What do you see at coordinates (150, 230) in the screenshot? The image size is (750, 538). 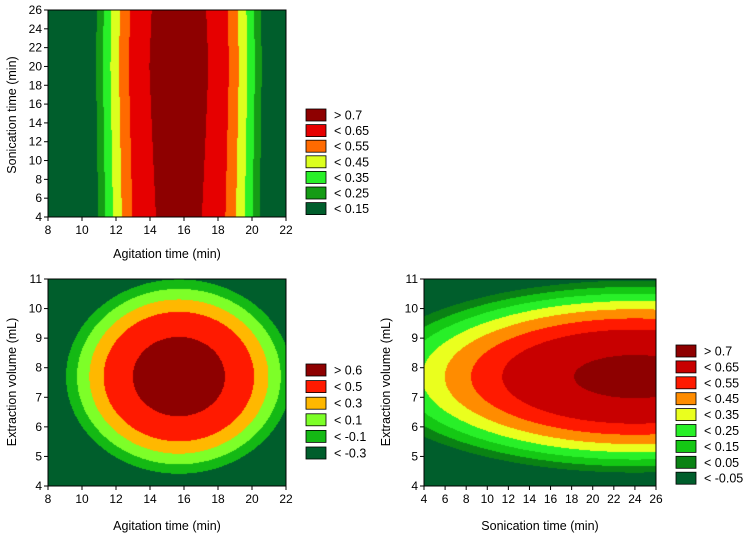 I see `x-tick-label: 14` at bounding box center [150, 230].